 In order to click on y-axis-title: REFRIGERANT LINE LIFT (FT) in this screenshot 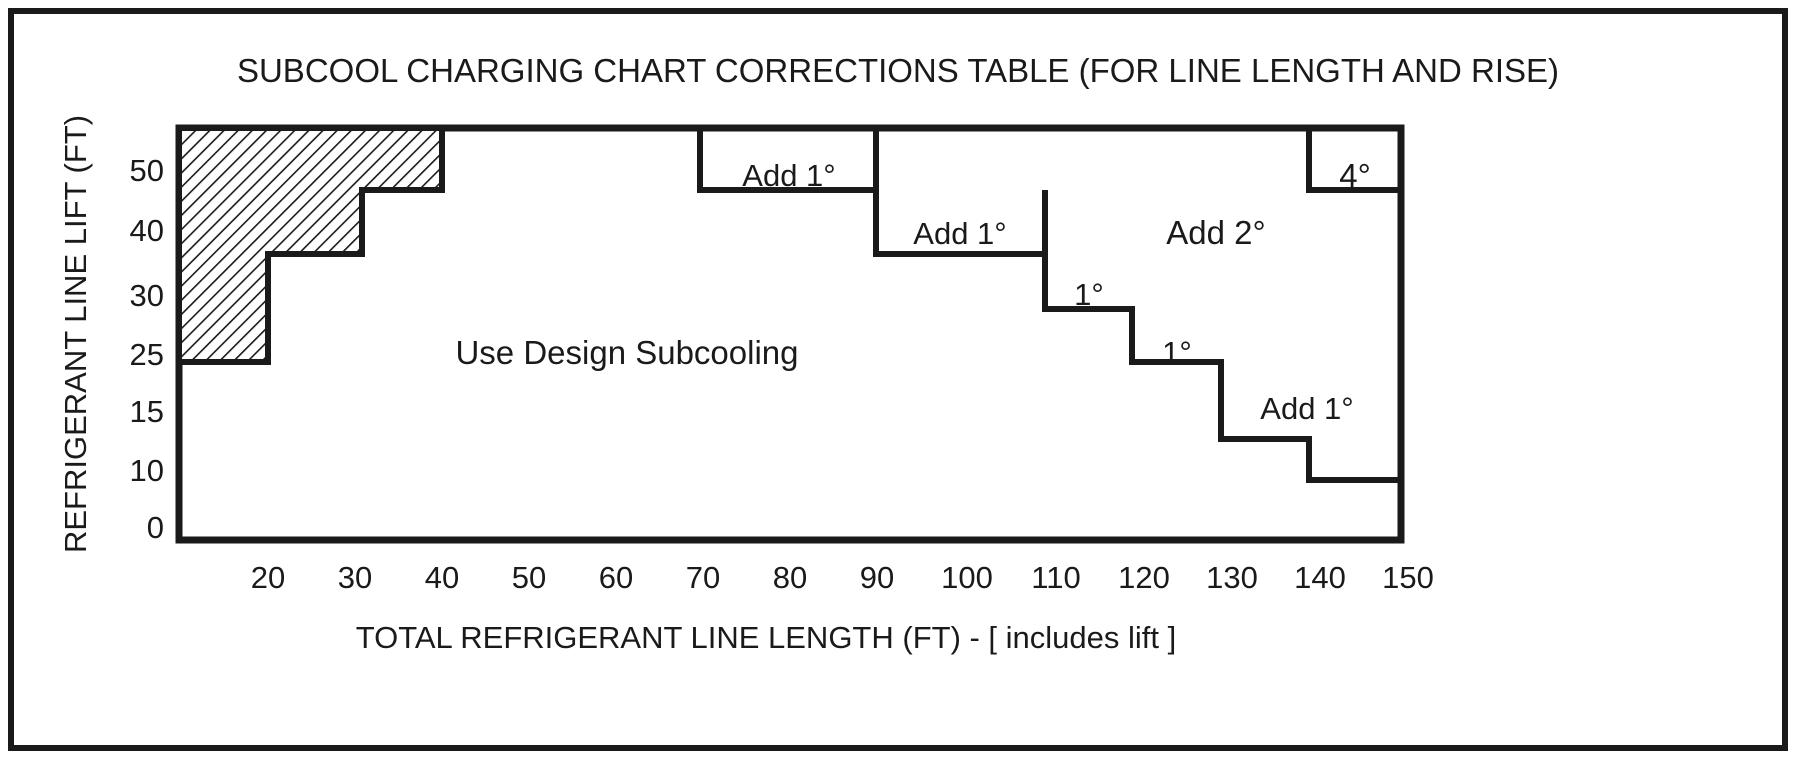, I will do `click(75, 334)`.